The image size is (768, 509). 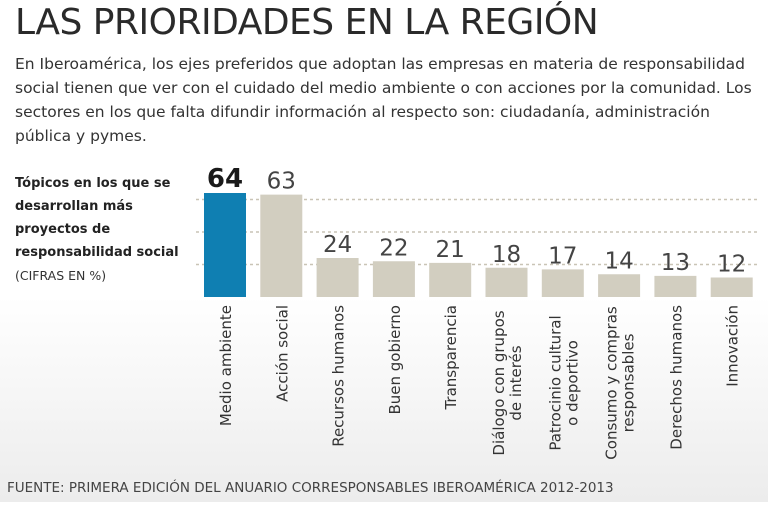 I want to click on category-label: Innovación, so click(x=733, y=346).